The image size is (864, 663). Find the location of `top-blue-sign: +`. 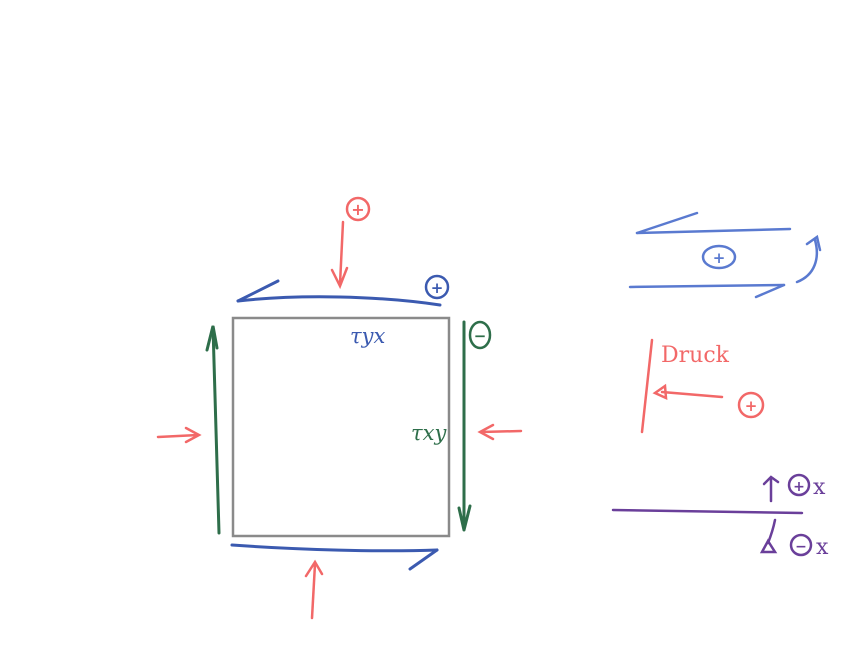

top-blue-sign: + is located at coordinates (437, 288).